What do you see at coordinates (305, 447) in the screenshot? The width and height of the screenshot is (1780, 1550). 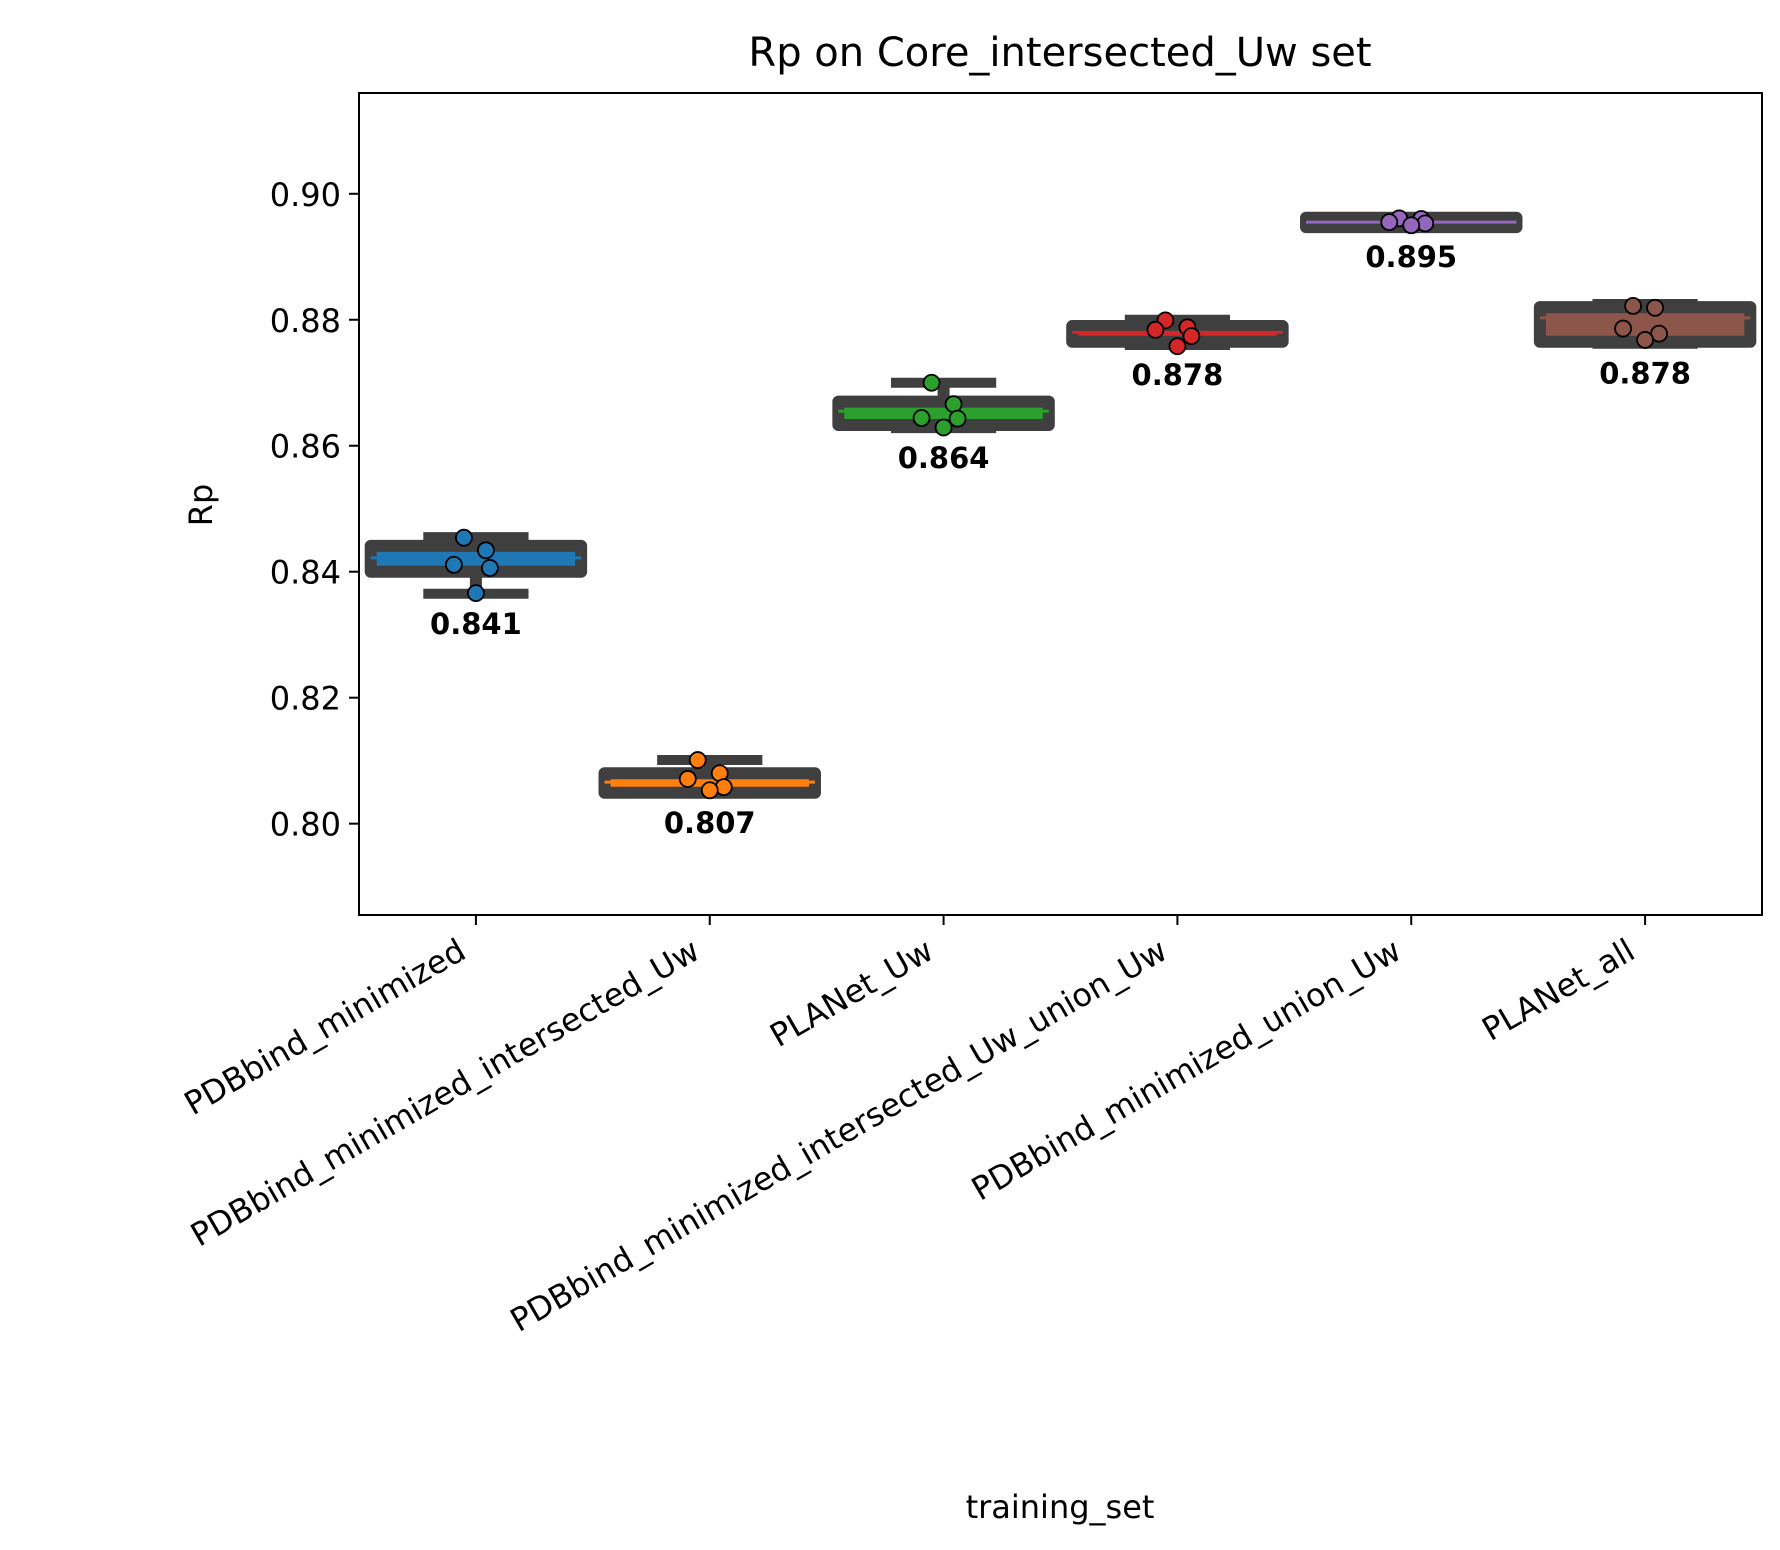 I see `y-tick-label: 0.86` at bounding box center [305, 447].